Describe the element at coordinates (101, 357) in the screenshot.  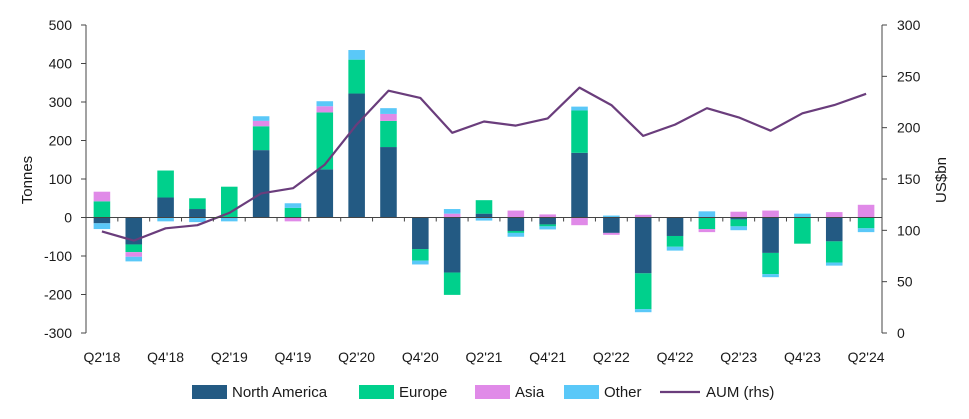
I see `x-tick-label: Q2'18` at that location.